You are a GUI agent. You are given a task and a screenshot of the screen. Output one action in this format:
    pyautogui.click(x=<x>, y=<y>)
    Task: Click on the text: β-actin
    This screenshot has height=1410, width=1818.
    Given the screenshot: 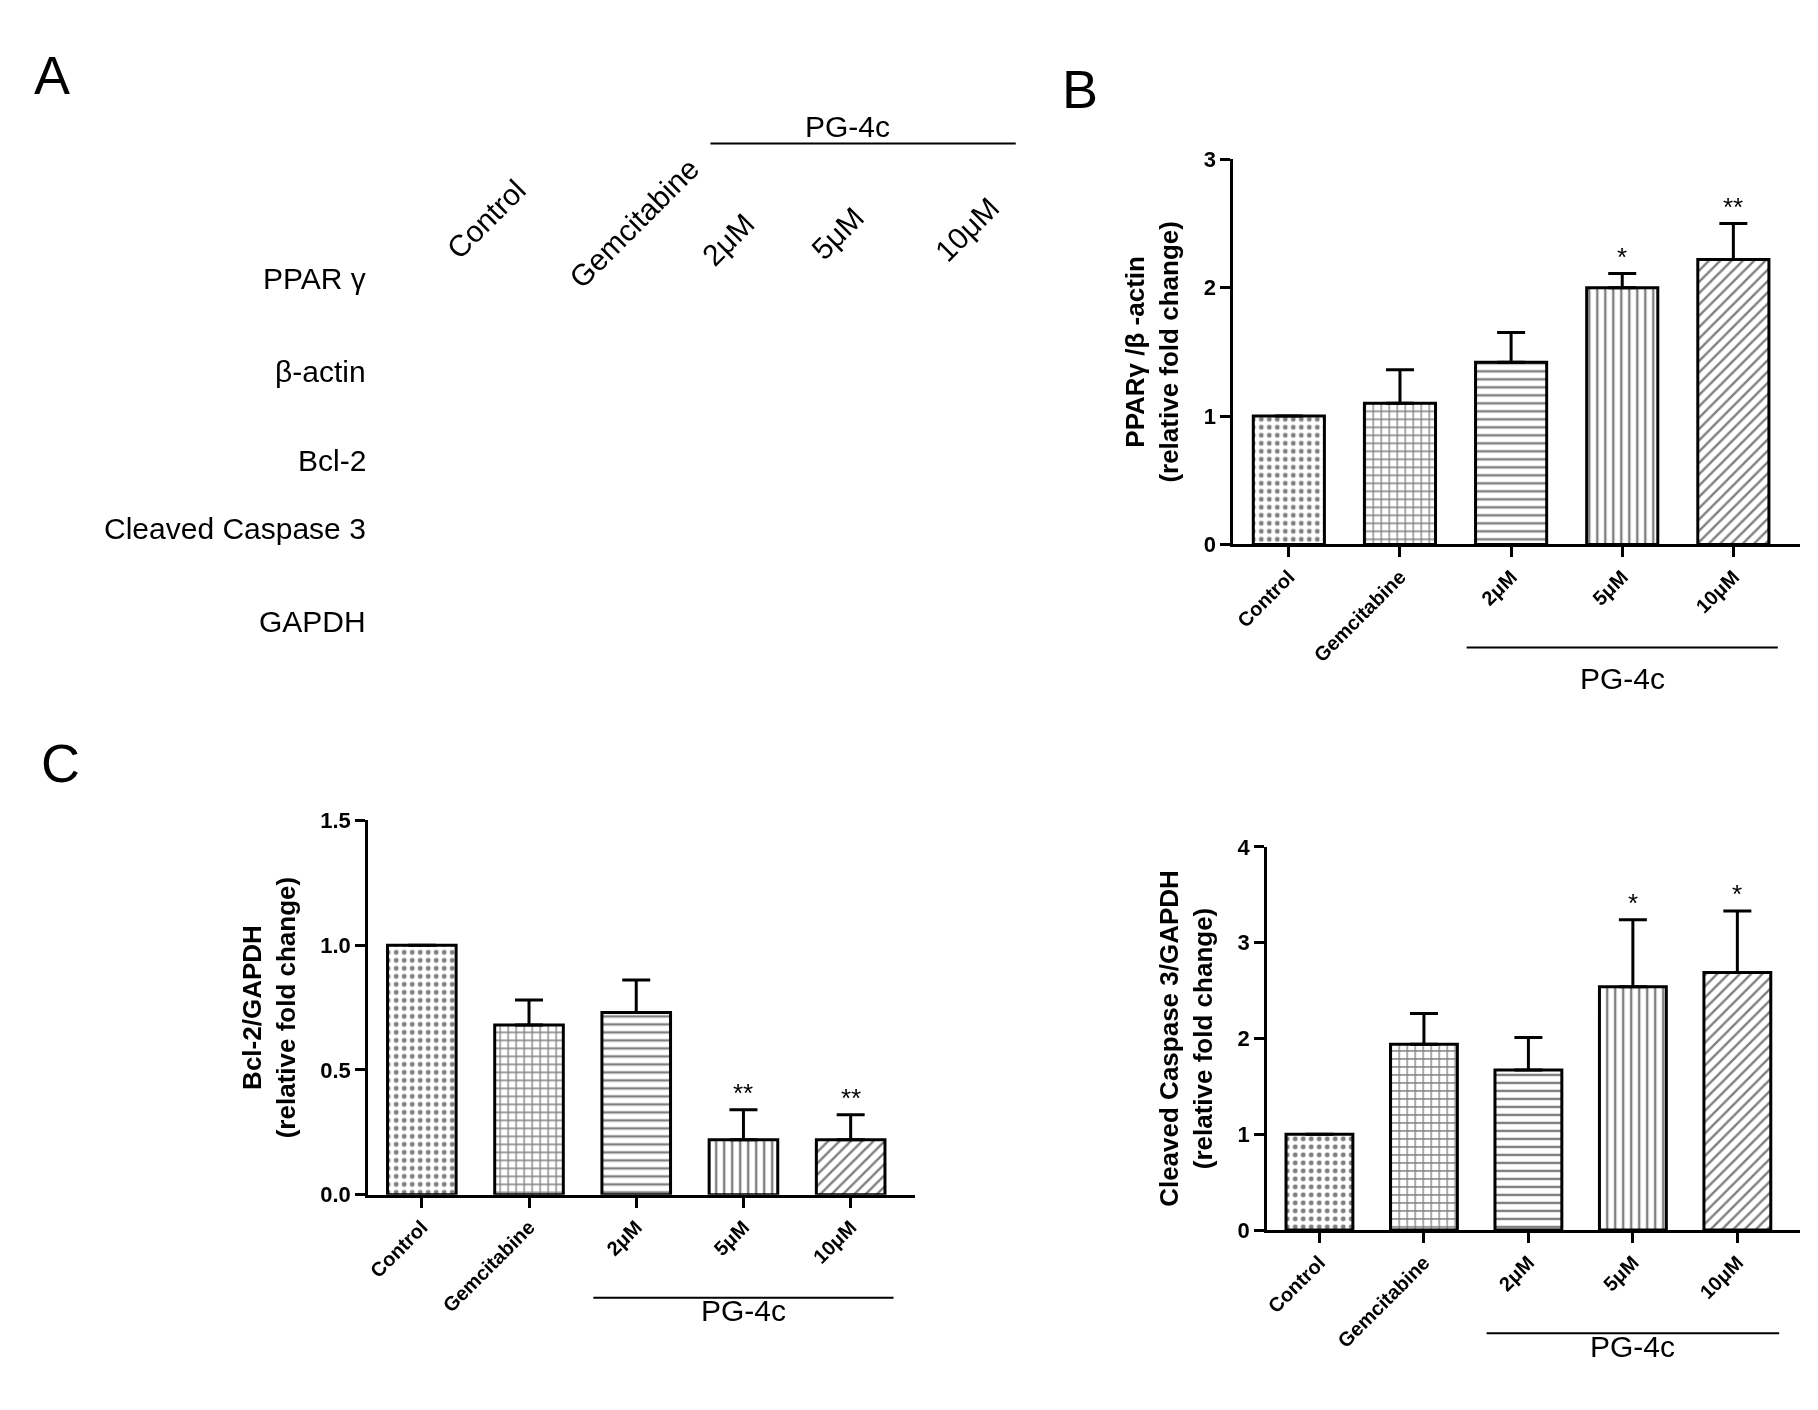 What is the action you would take?
    pyautogui.click(x=320, y=371)
    